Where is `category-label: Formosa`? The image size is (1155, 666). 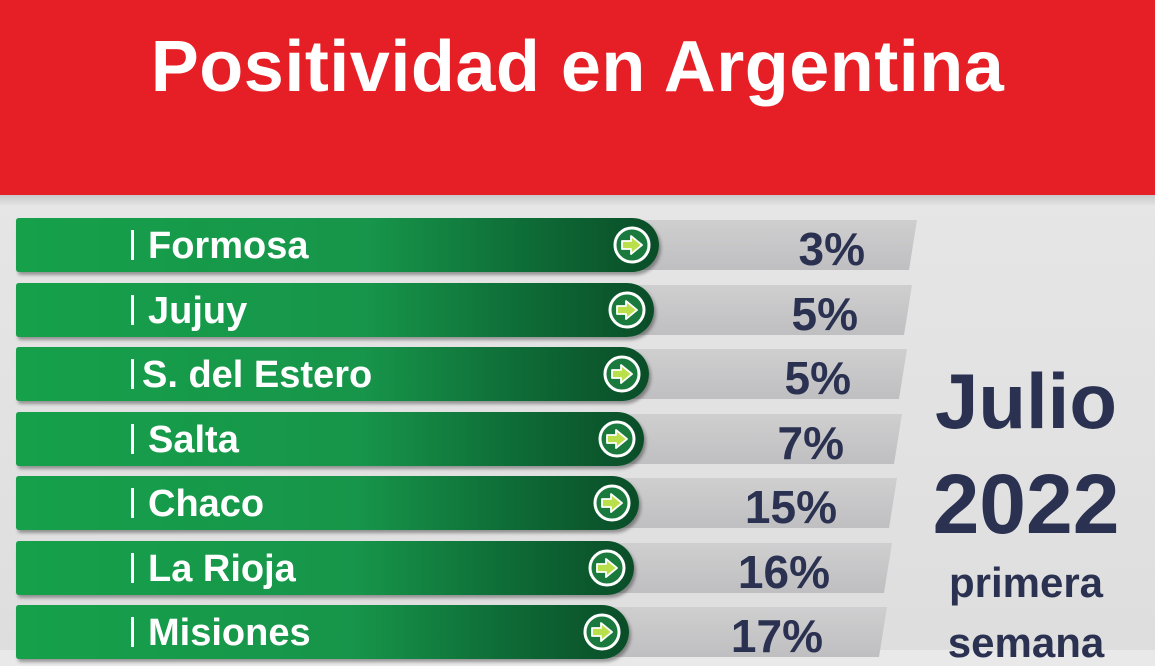
category-label: Formosa is located at coordinates (228, 246).